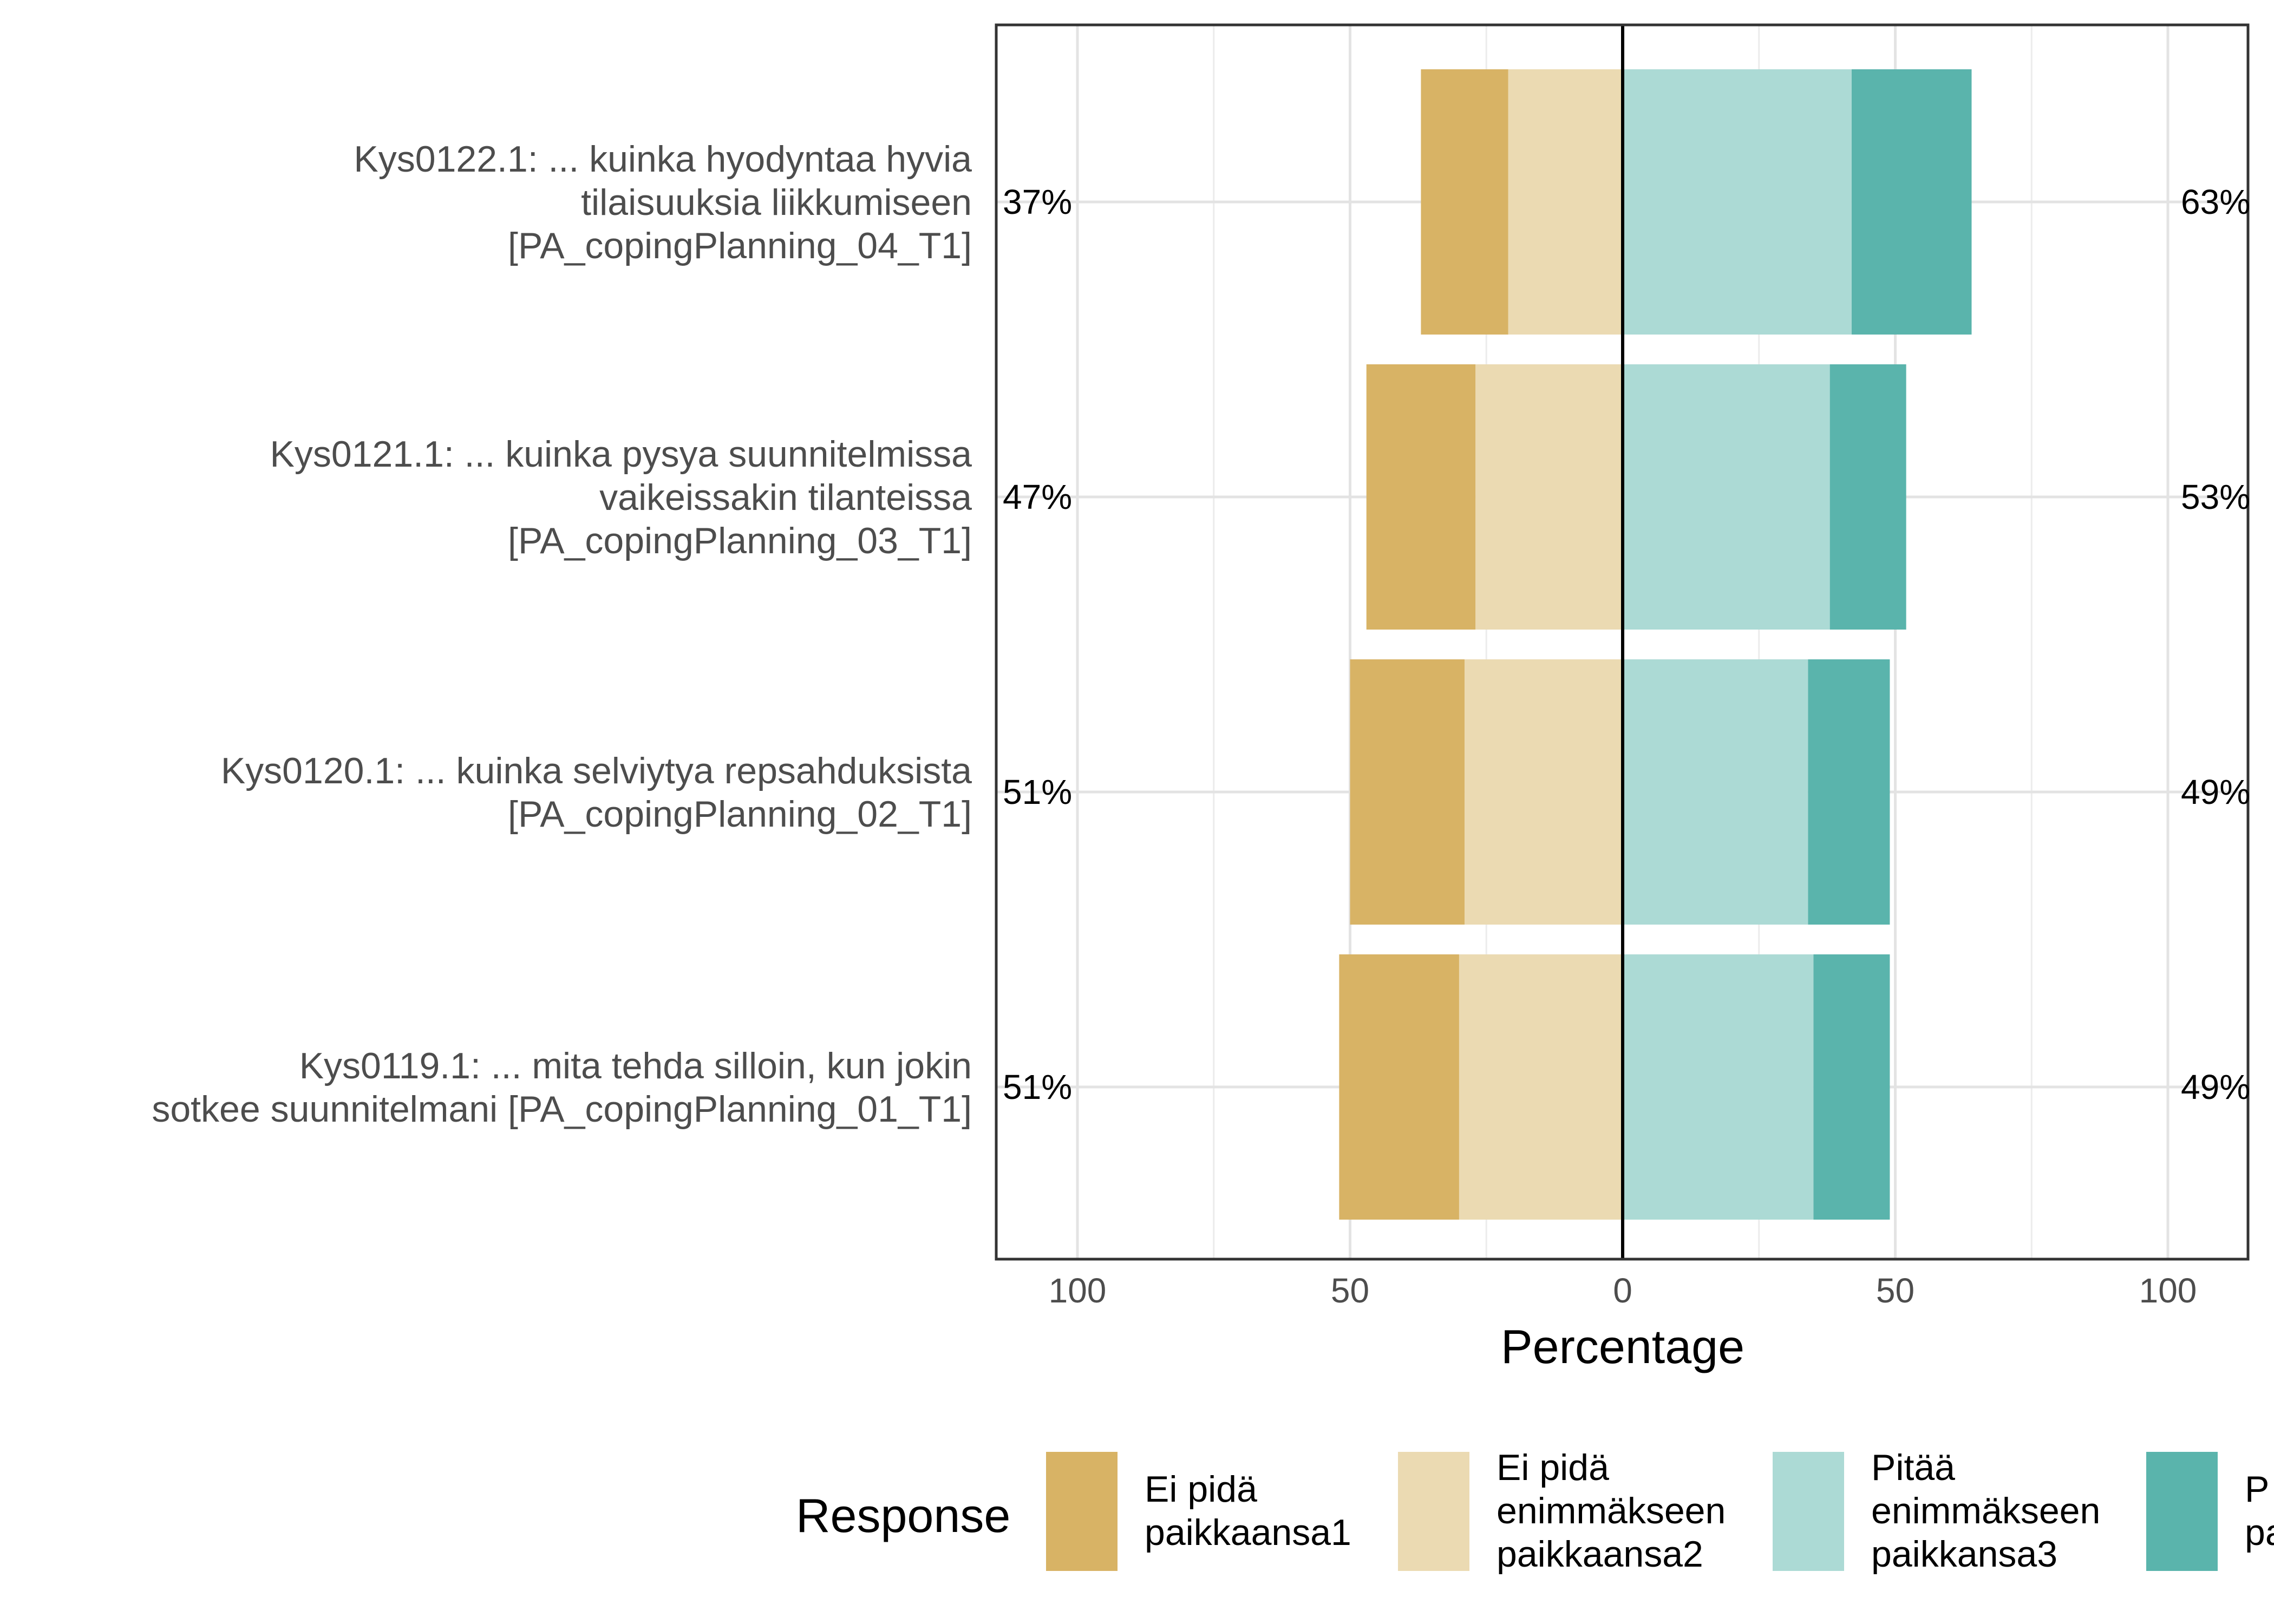 This screenshot has height=1624, width=2274. I want to click on left-percentage-label: 37%, so click(1038, 201).